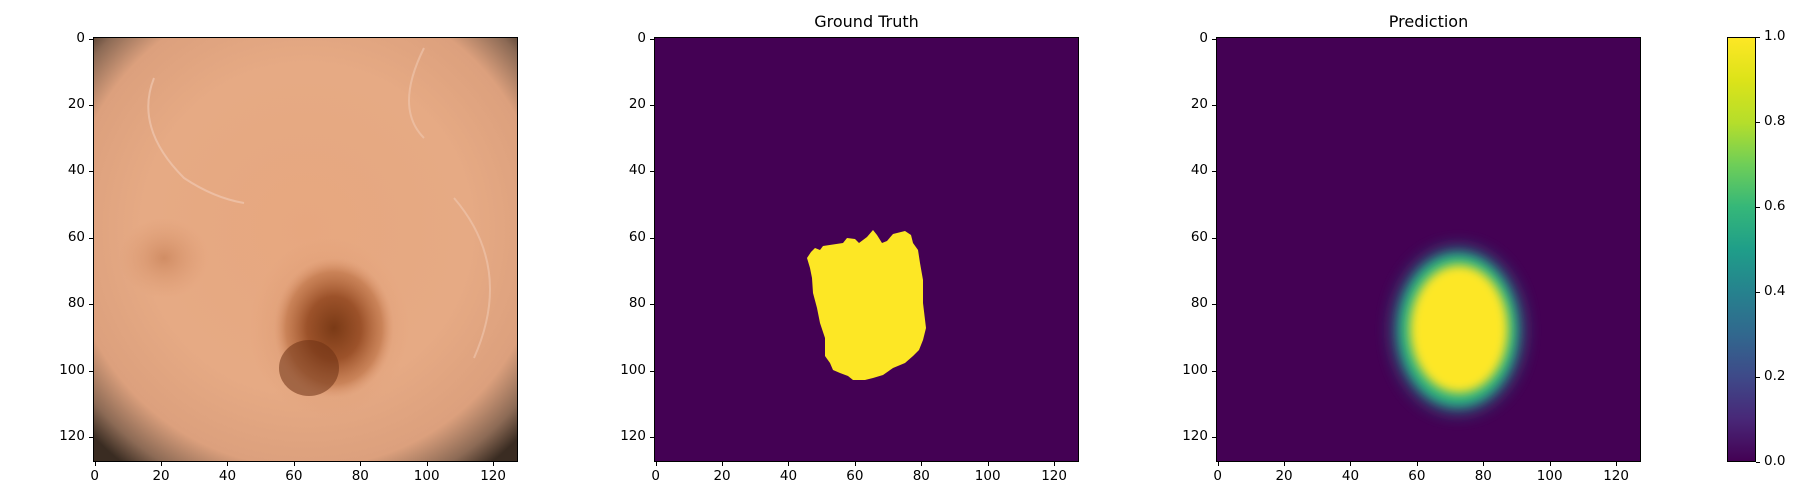 The height and width of the screenshot is (500, 1800). What do you see at coordinates (1775, 376) in the screenshot?
I see `colorbar-tick-label: 0.2` at bounding box center [1775, 376].